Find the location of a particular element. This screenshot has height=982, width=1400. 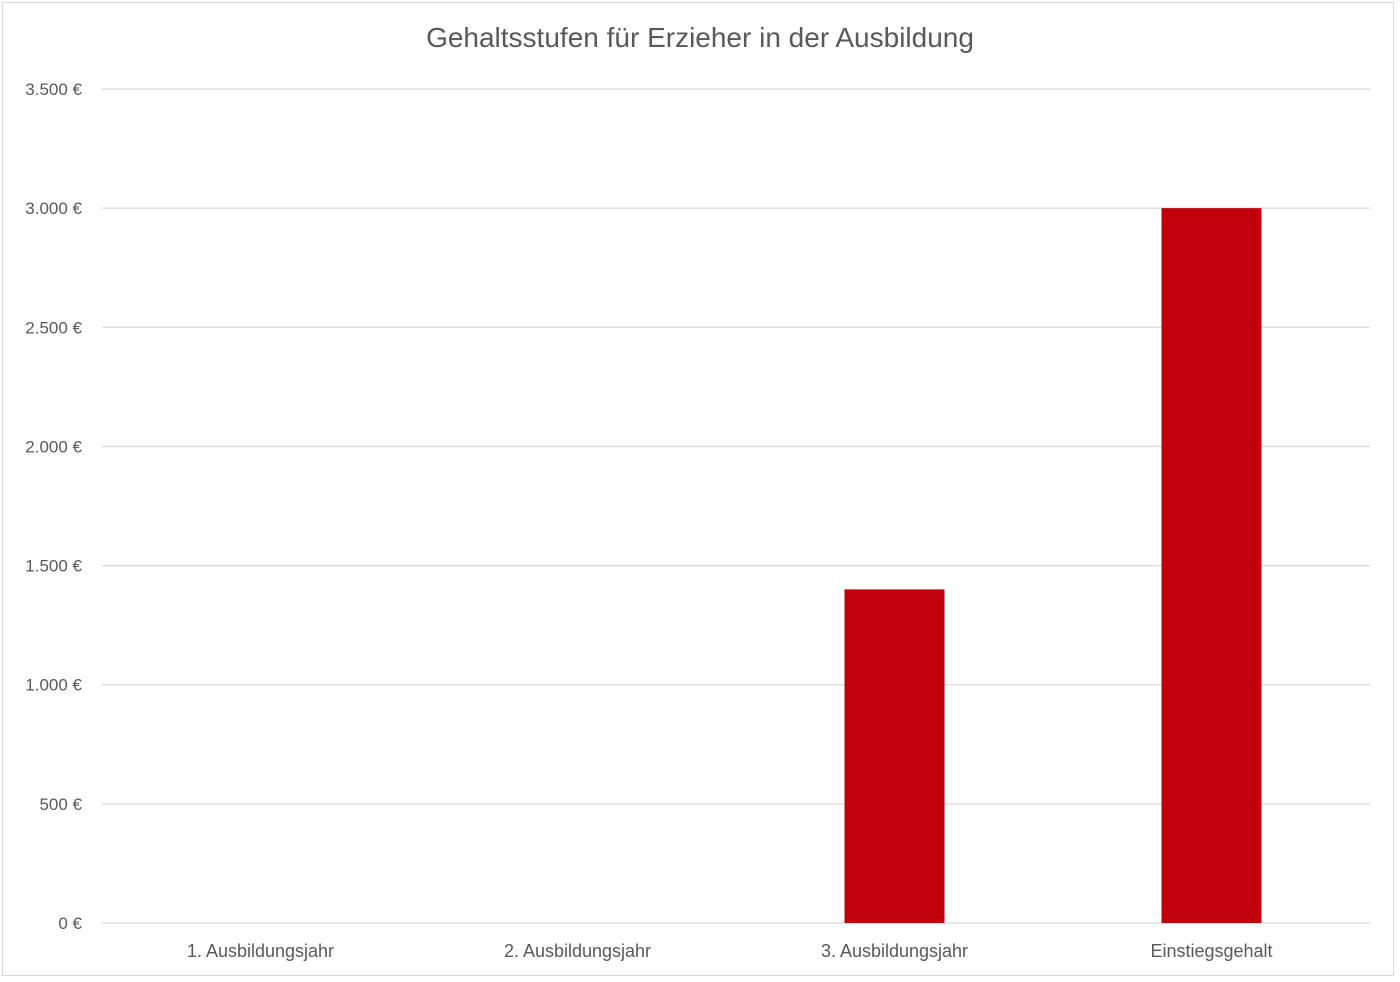

y-tick-label: 0 € is located at coordinates (70, 923).